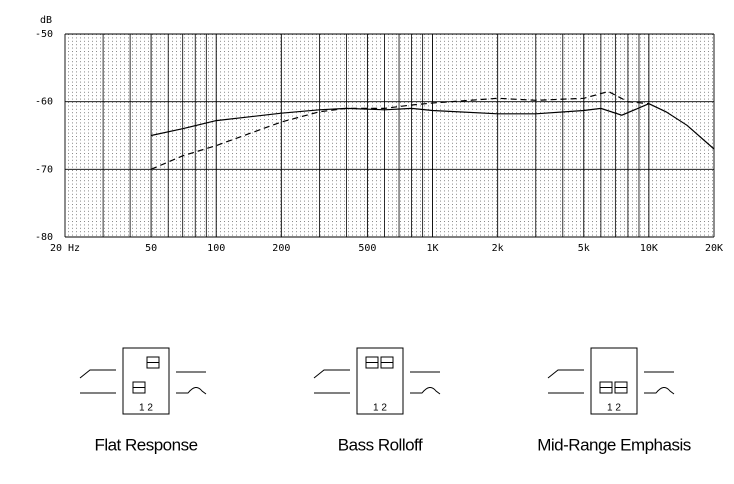  Describe the element at coordinates (367, 248) in the screenshot. I see `x-tick-label: 500` at that location.